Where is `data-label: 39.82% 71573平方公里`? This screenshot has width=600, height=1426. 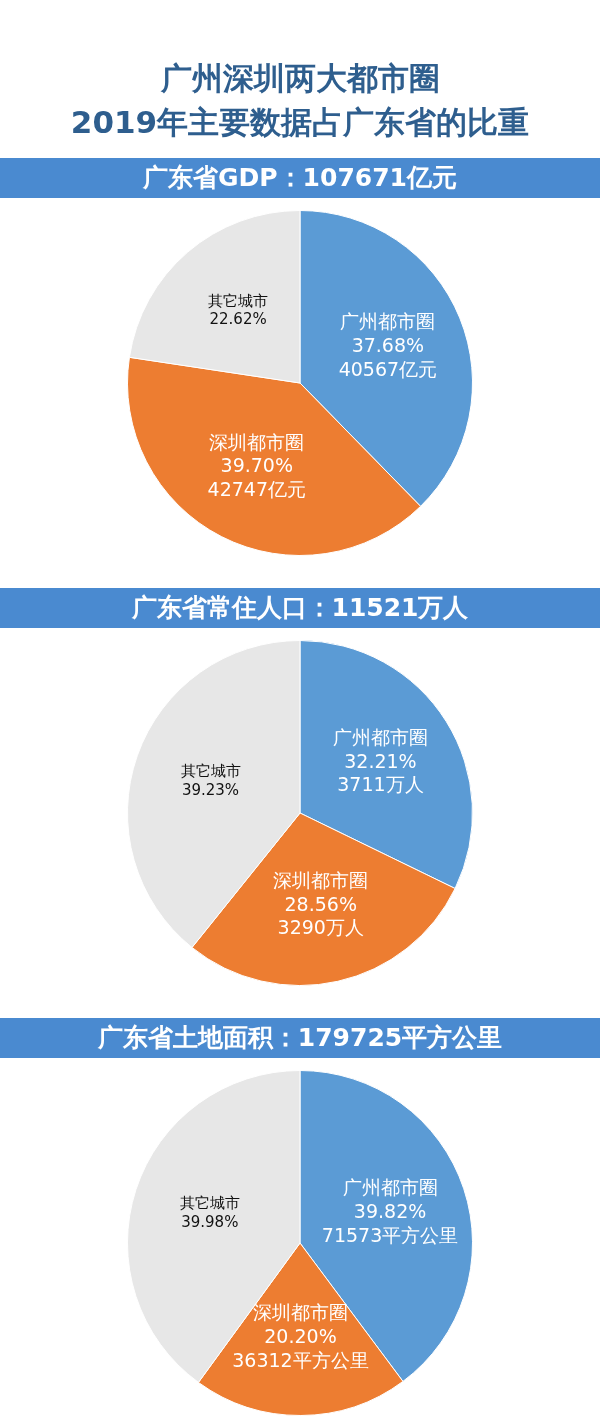
data-label: 39.82% 71573平方公里 is located at coordinates (390, 1223).